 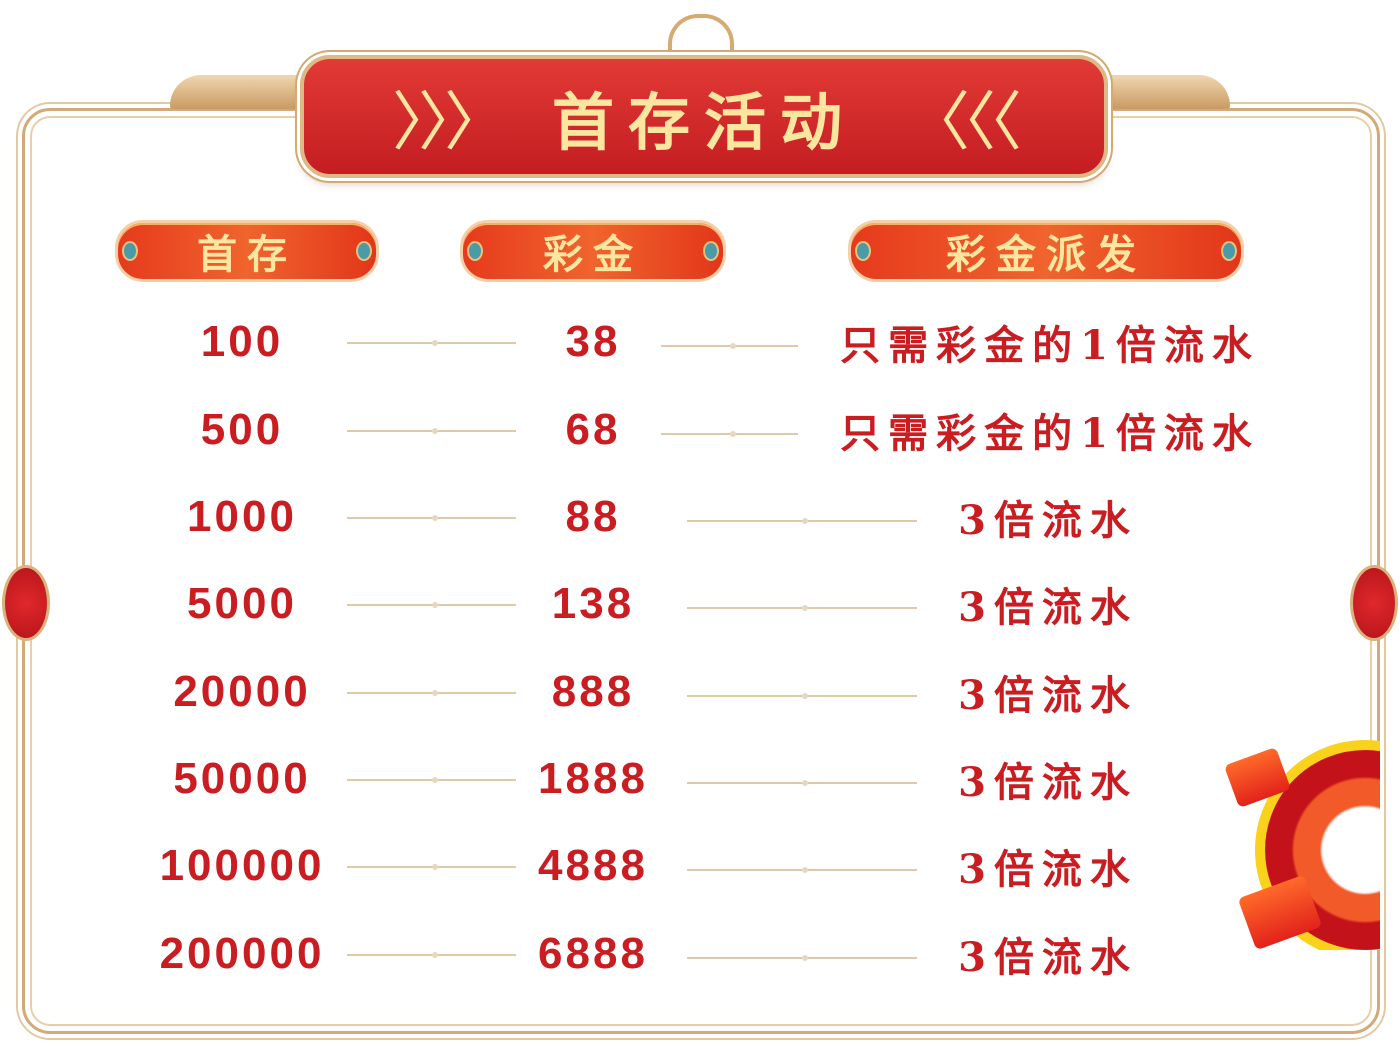 I want to click on bonus-amount: 4888, so click(x=593, y=865).